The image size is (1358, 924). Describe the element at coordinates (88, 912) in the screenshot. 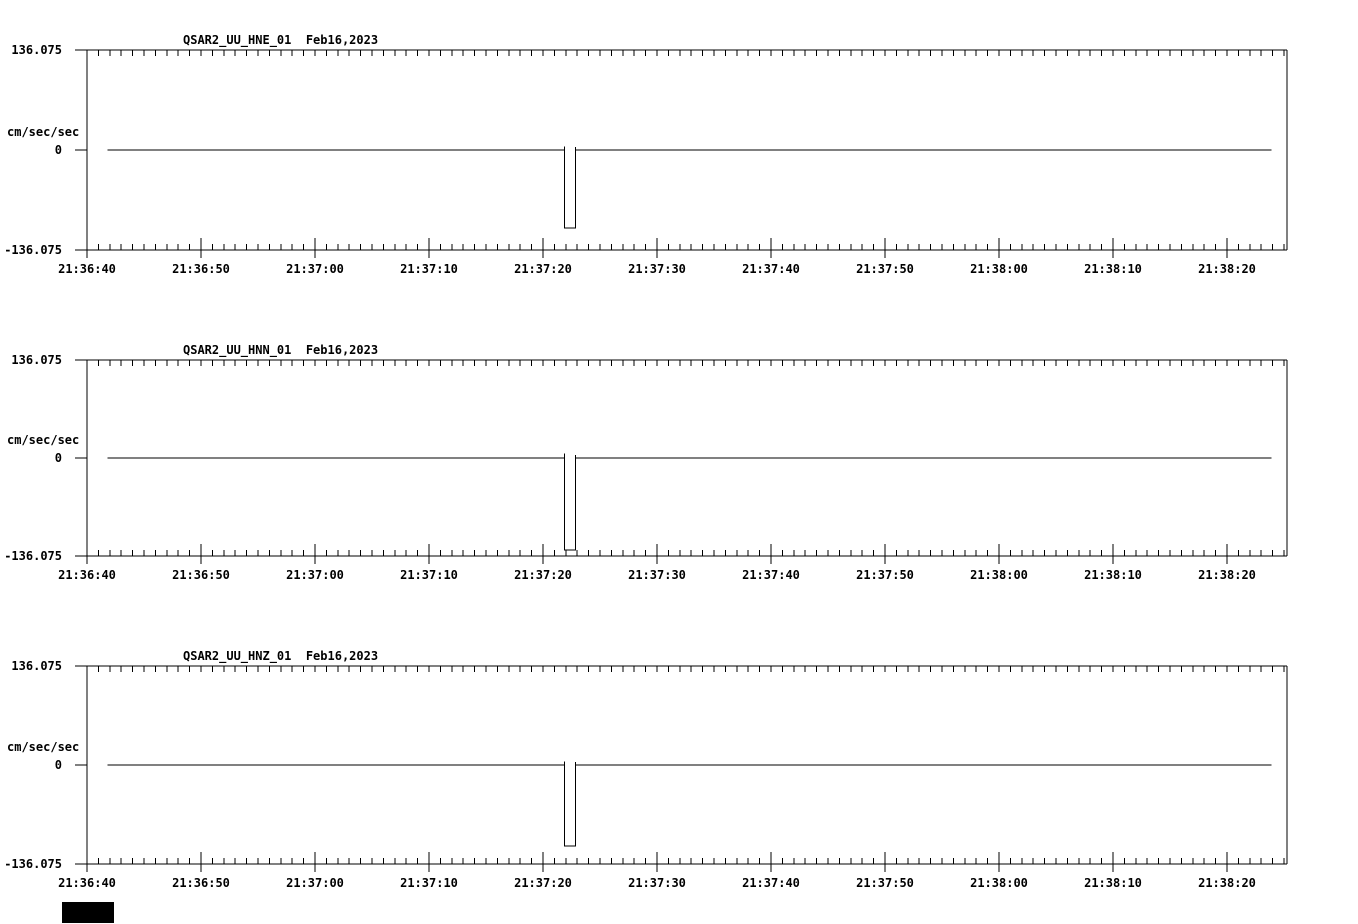

I see `terminal-cursor` at that location.